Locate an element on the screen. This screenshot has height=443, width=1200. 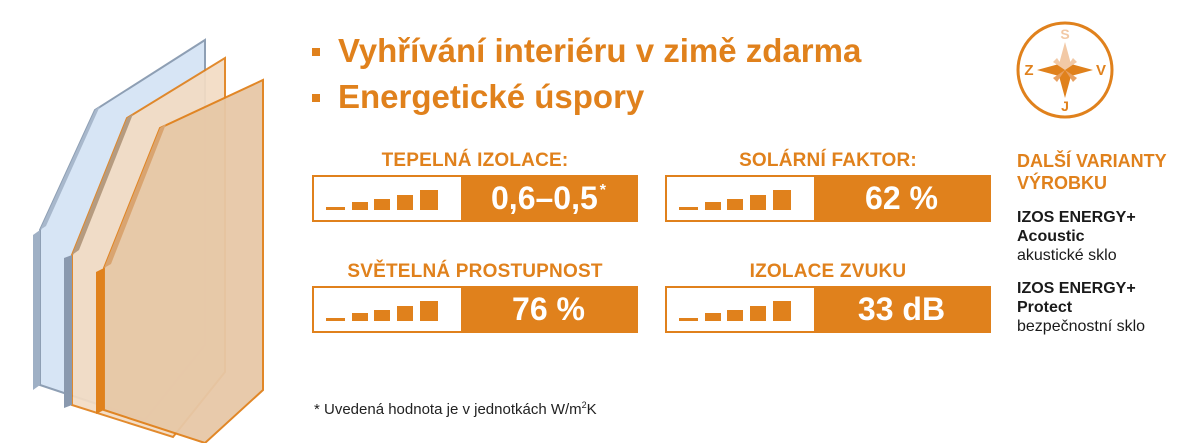
metric-label: IZOLACE ZVUKU is located at coordinates (828, 271).